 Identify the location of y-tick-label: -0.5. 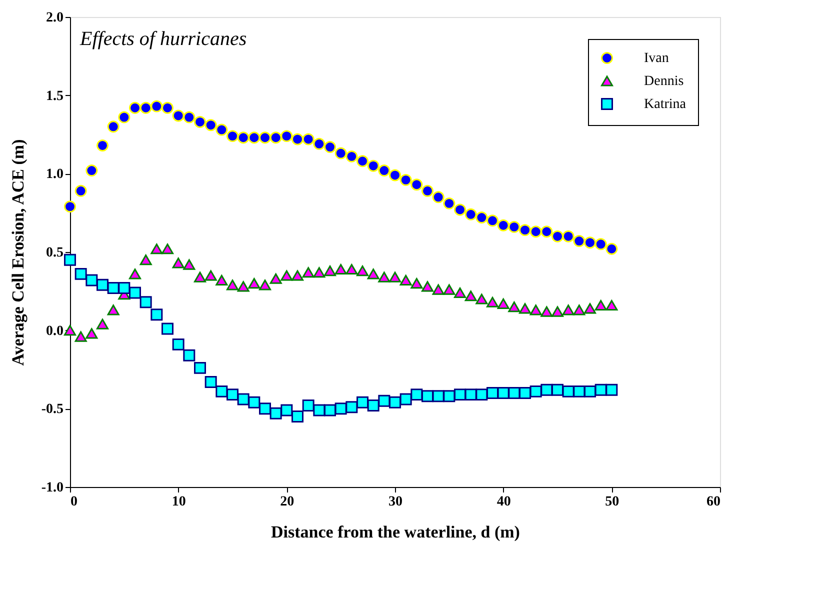
(52, 410).